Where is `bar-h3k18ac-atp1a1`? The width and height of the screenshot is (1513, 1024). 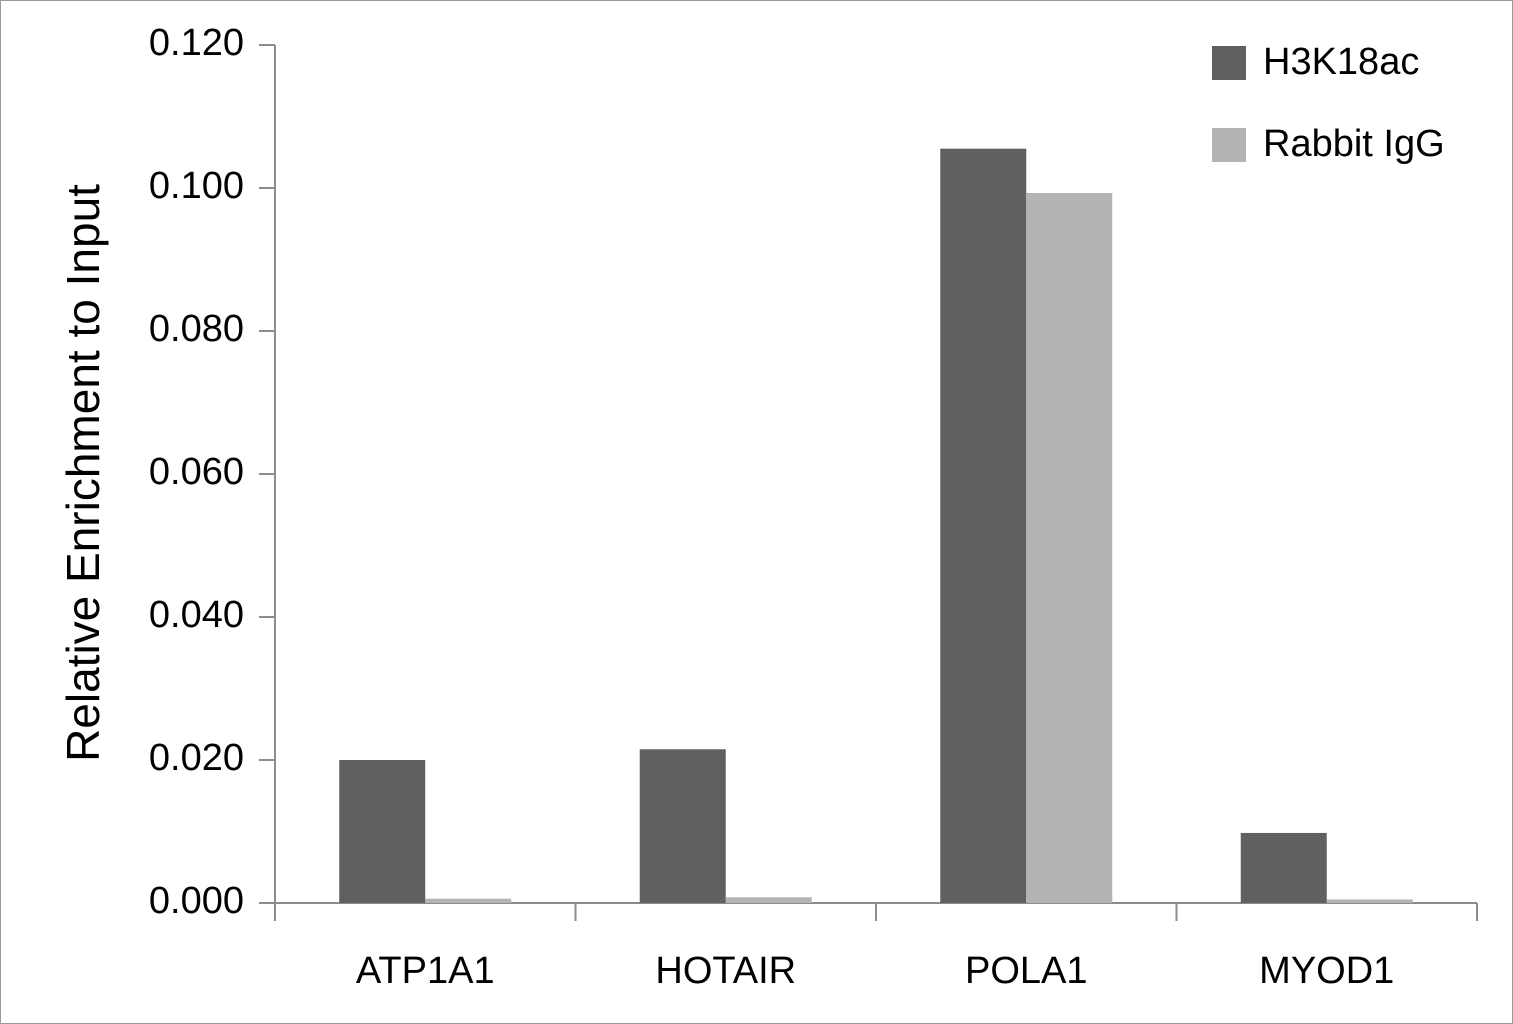 bar-h3k18ac-atp1a1 is located at coordinates (382, 831).